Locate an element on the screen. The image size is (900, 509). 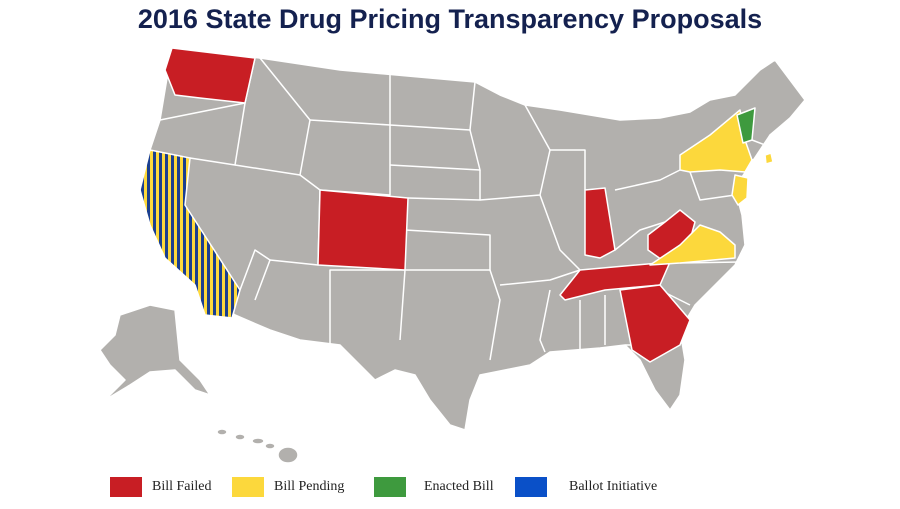
legend-label: Ballot Initiative is located at coordinates (613, 486).